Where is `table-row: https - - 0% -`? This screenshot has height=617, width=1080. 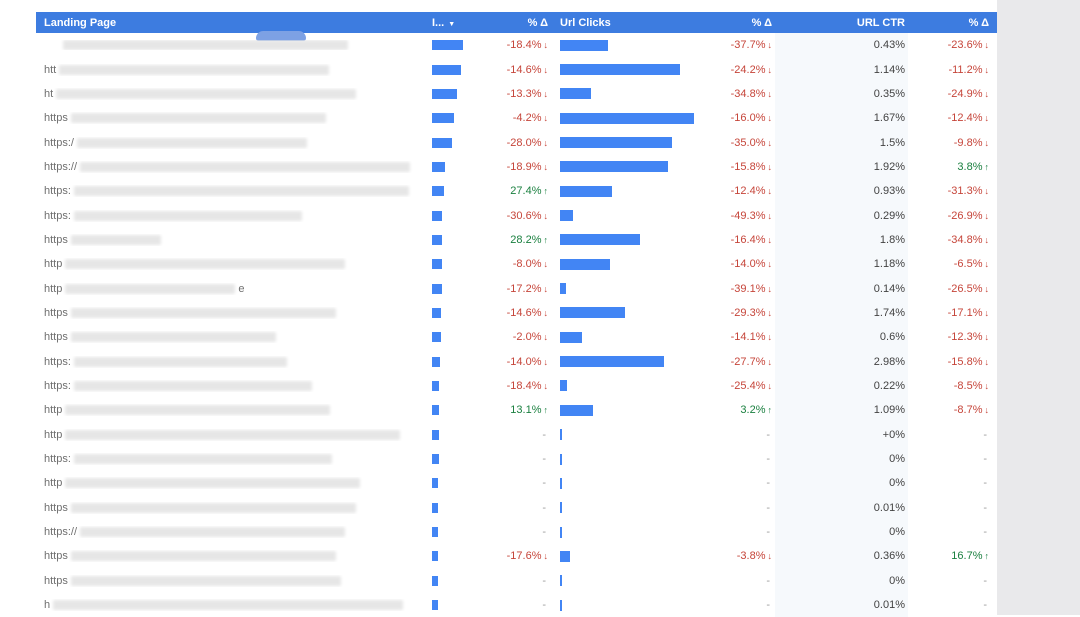 table-row: https - - 0% - is located at coordinates (516, 580).